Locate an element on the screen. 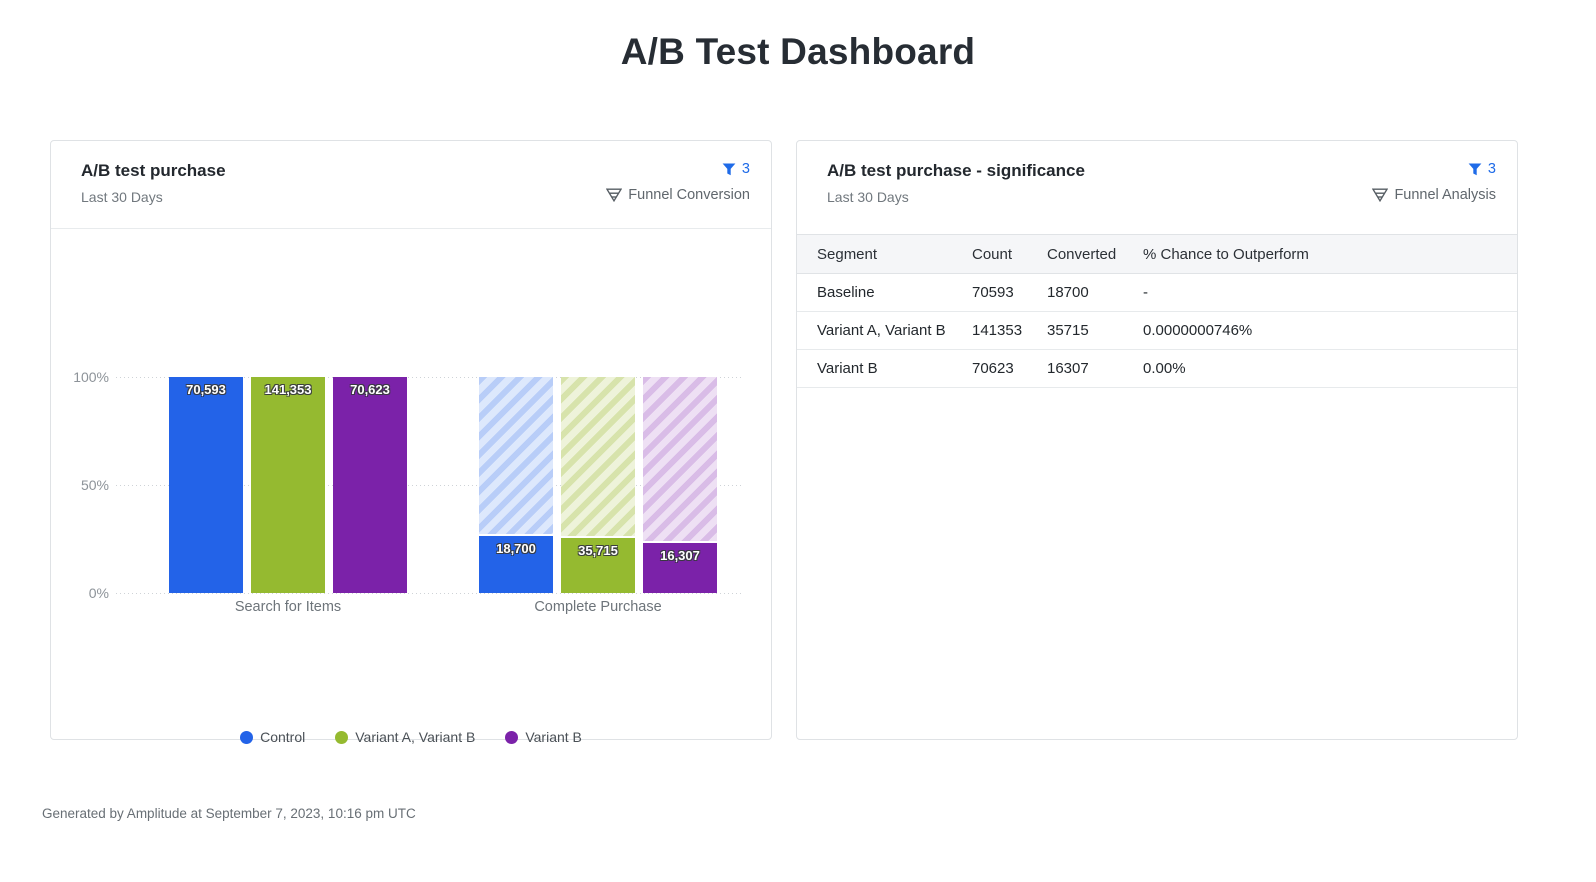 The image size is (1596, 882). table-cell: Variant B is located at coordinates (847, 368).